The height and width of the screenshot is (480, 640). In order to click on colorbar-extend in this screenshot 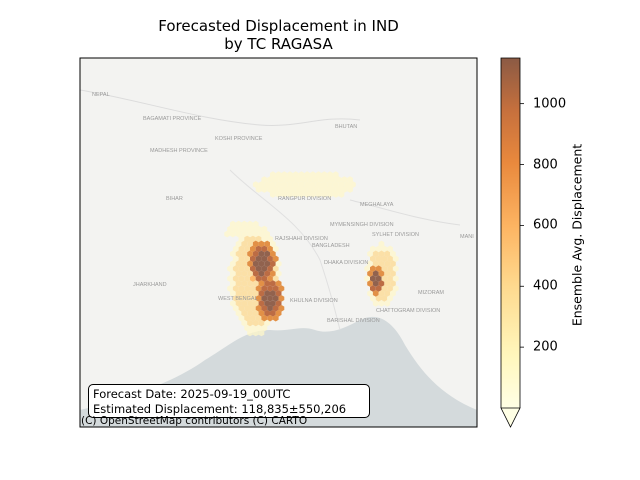, I will do `click(510, 417)`.